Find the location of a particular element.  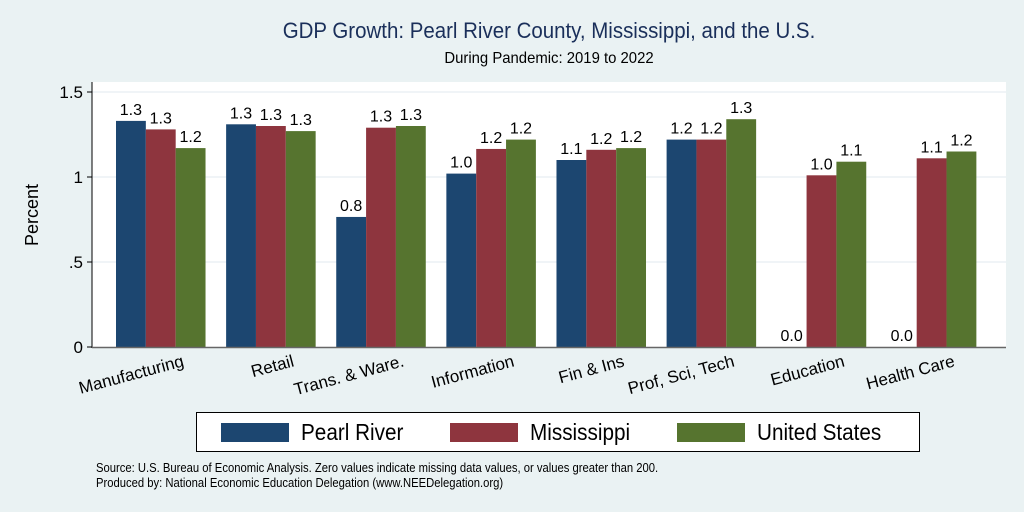

x-tick-label: Prof, Sci, Tech is located at coordinates (681, 375).